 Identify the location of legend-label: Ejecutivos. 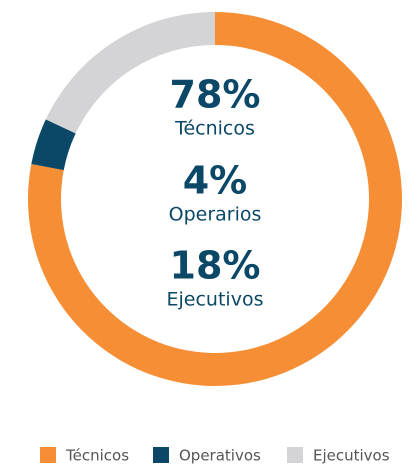
(351, 456).